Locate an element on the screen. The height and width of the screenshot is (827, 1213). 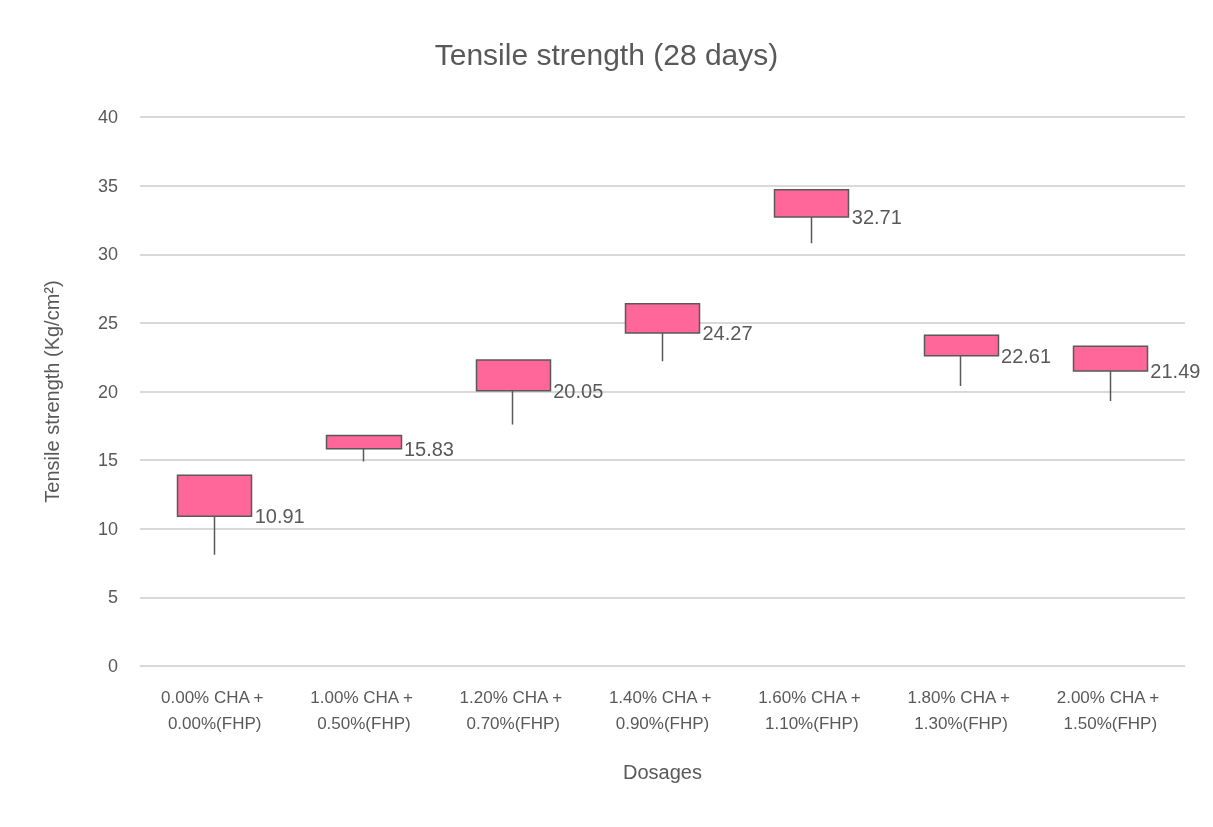
text: 15.83 is located at coordinates (428, 448).